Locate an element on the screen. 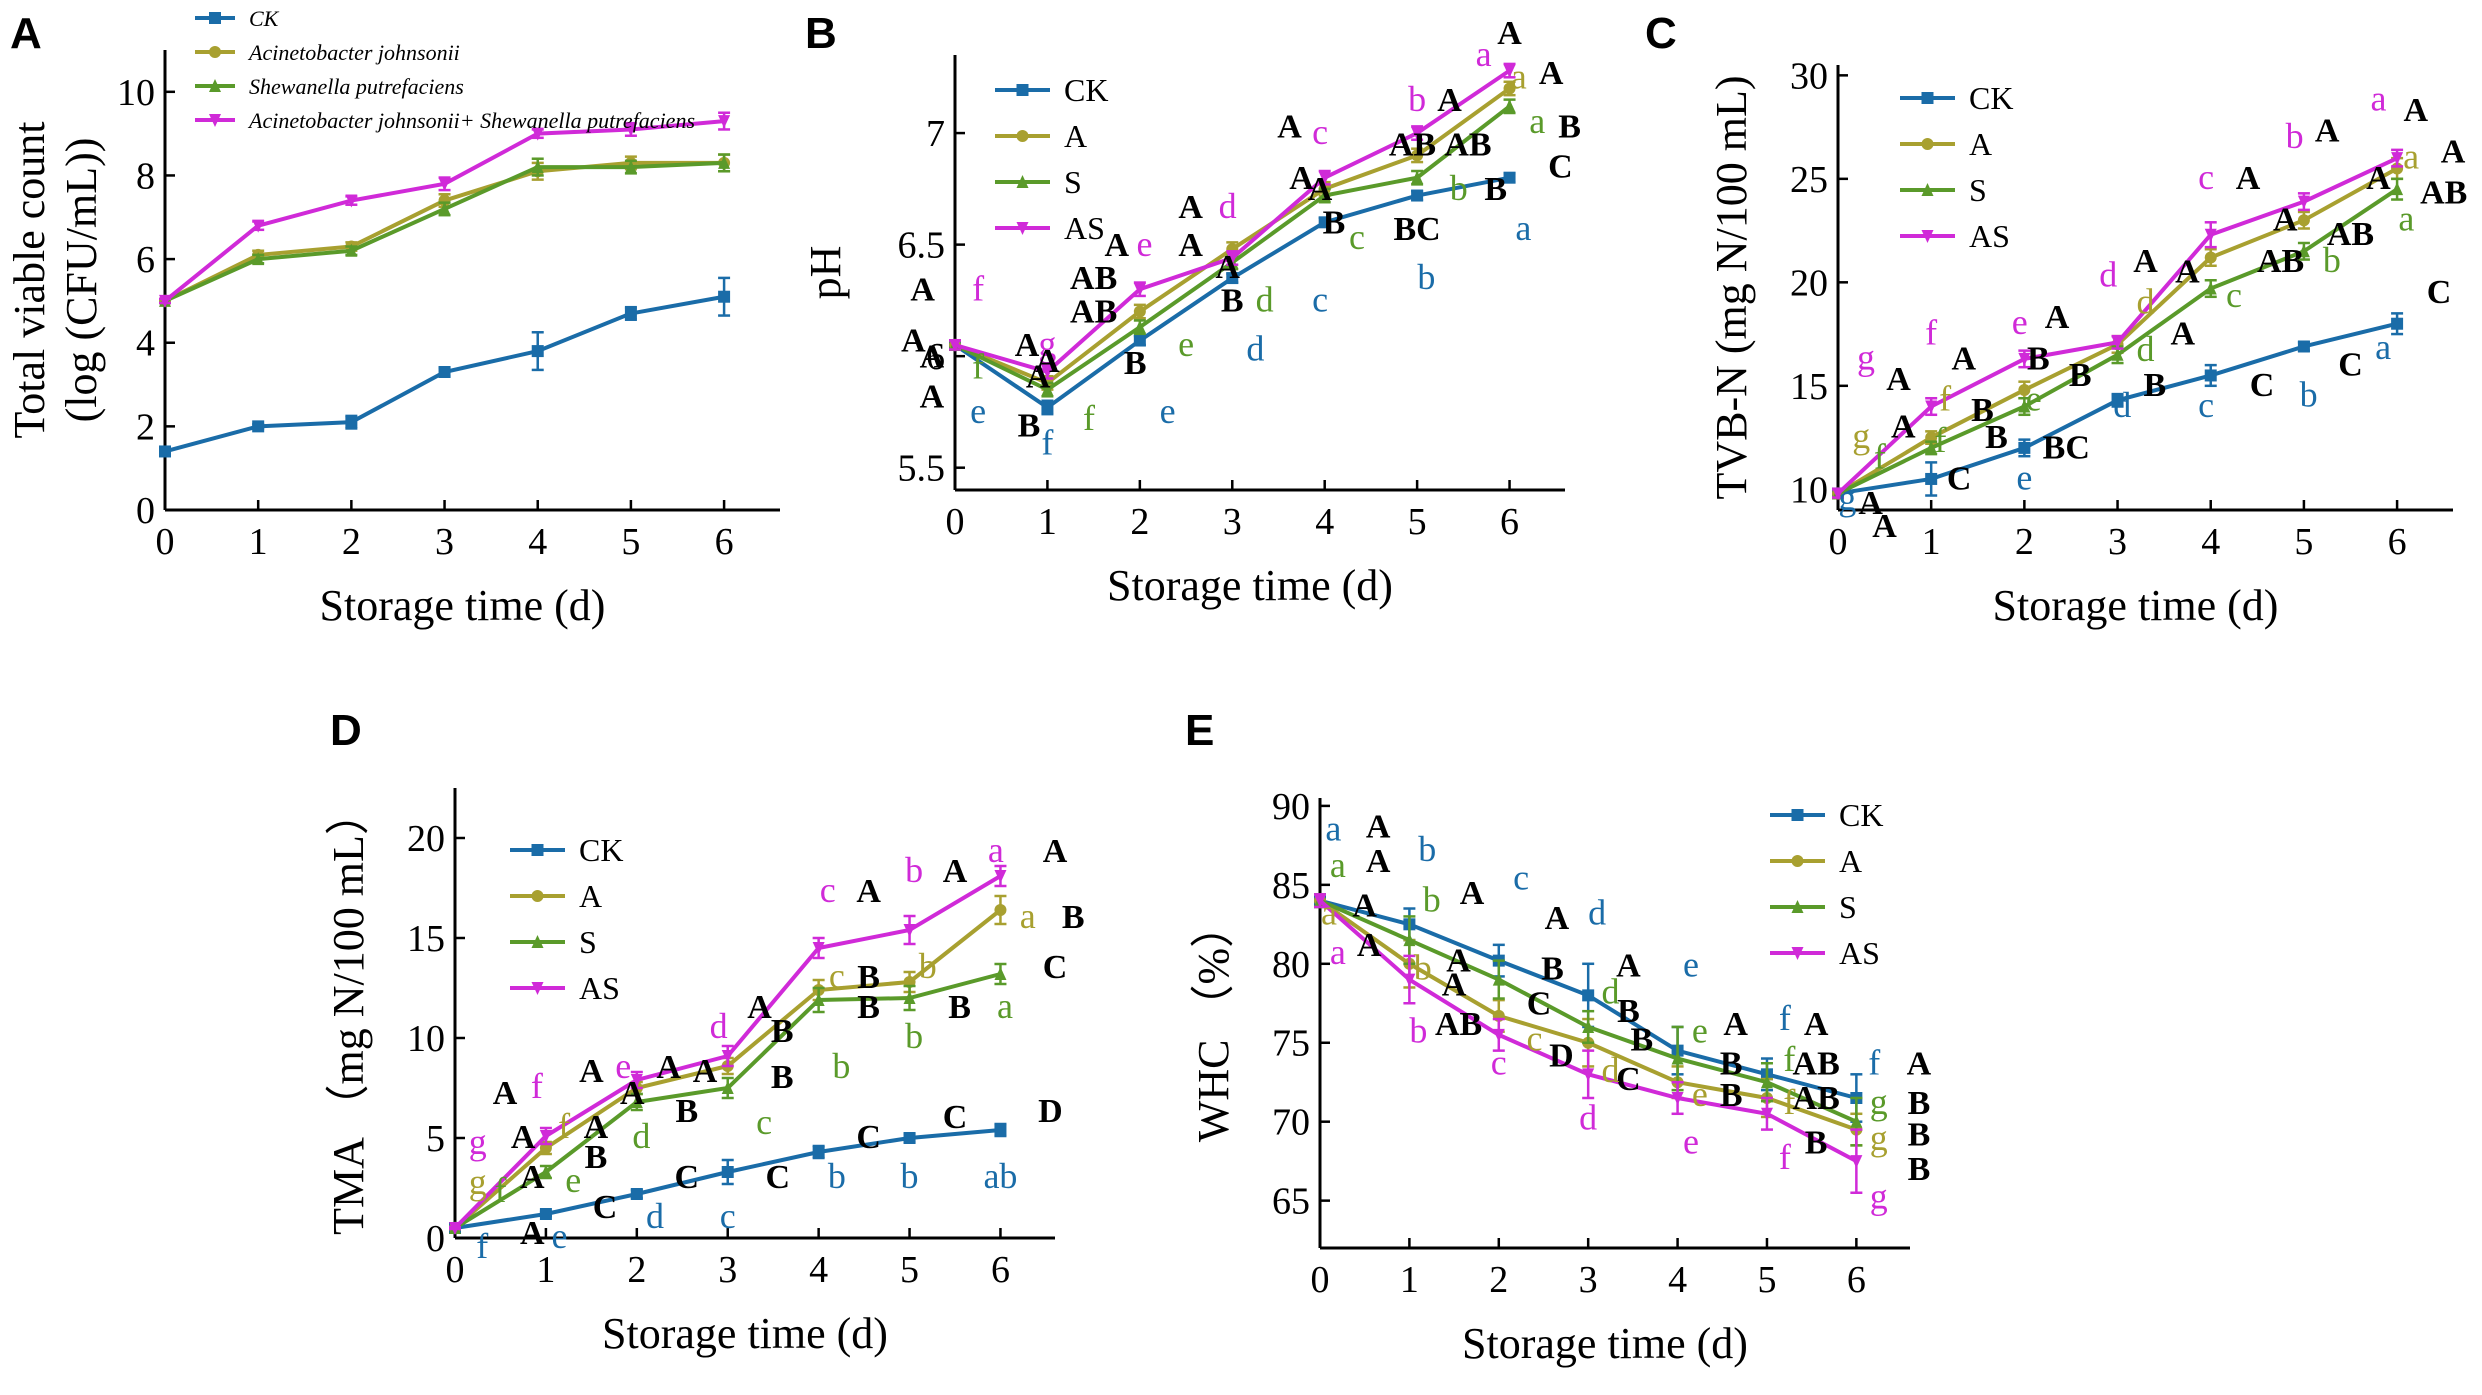  x-tick-label: 4 is located at coordinates (1324, 522).